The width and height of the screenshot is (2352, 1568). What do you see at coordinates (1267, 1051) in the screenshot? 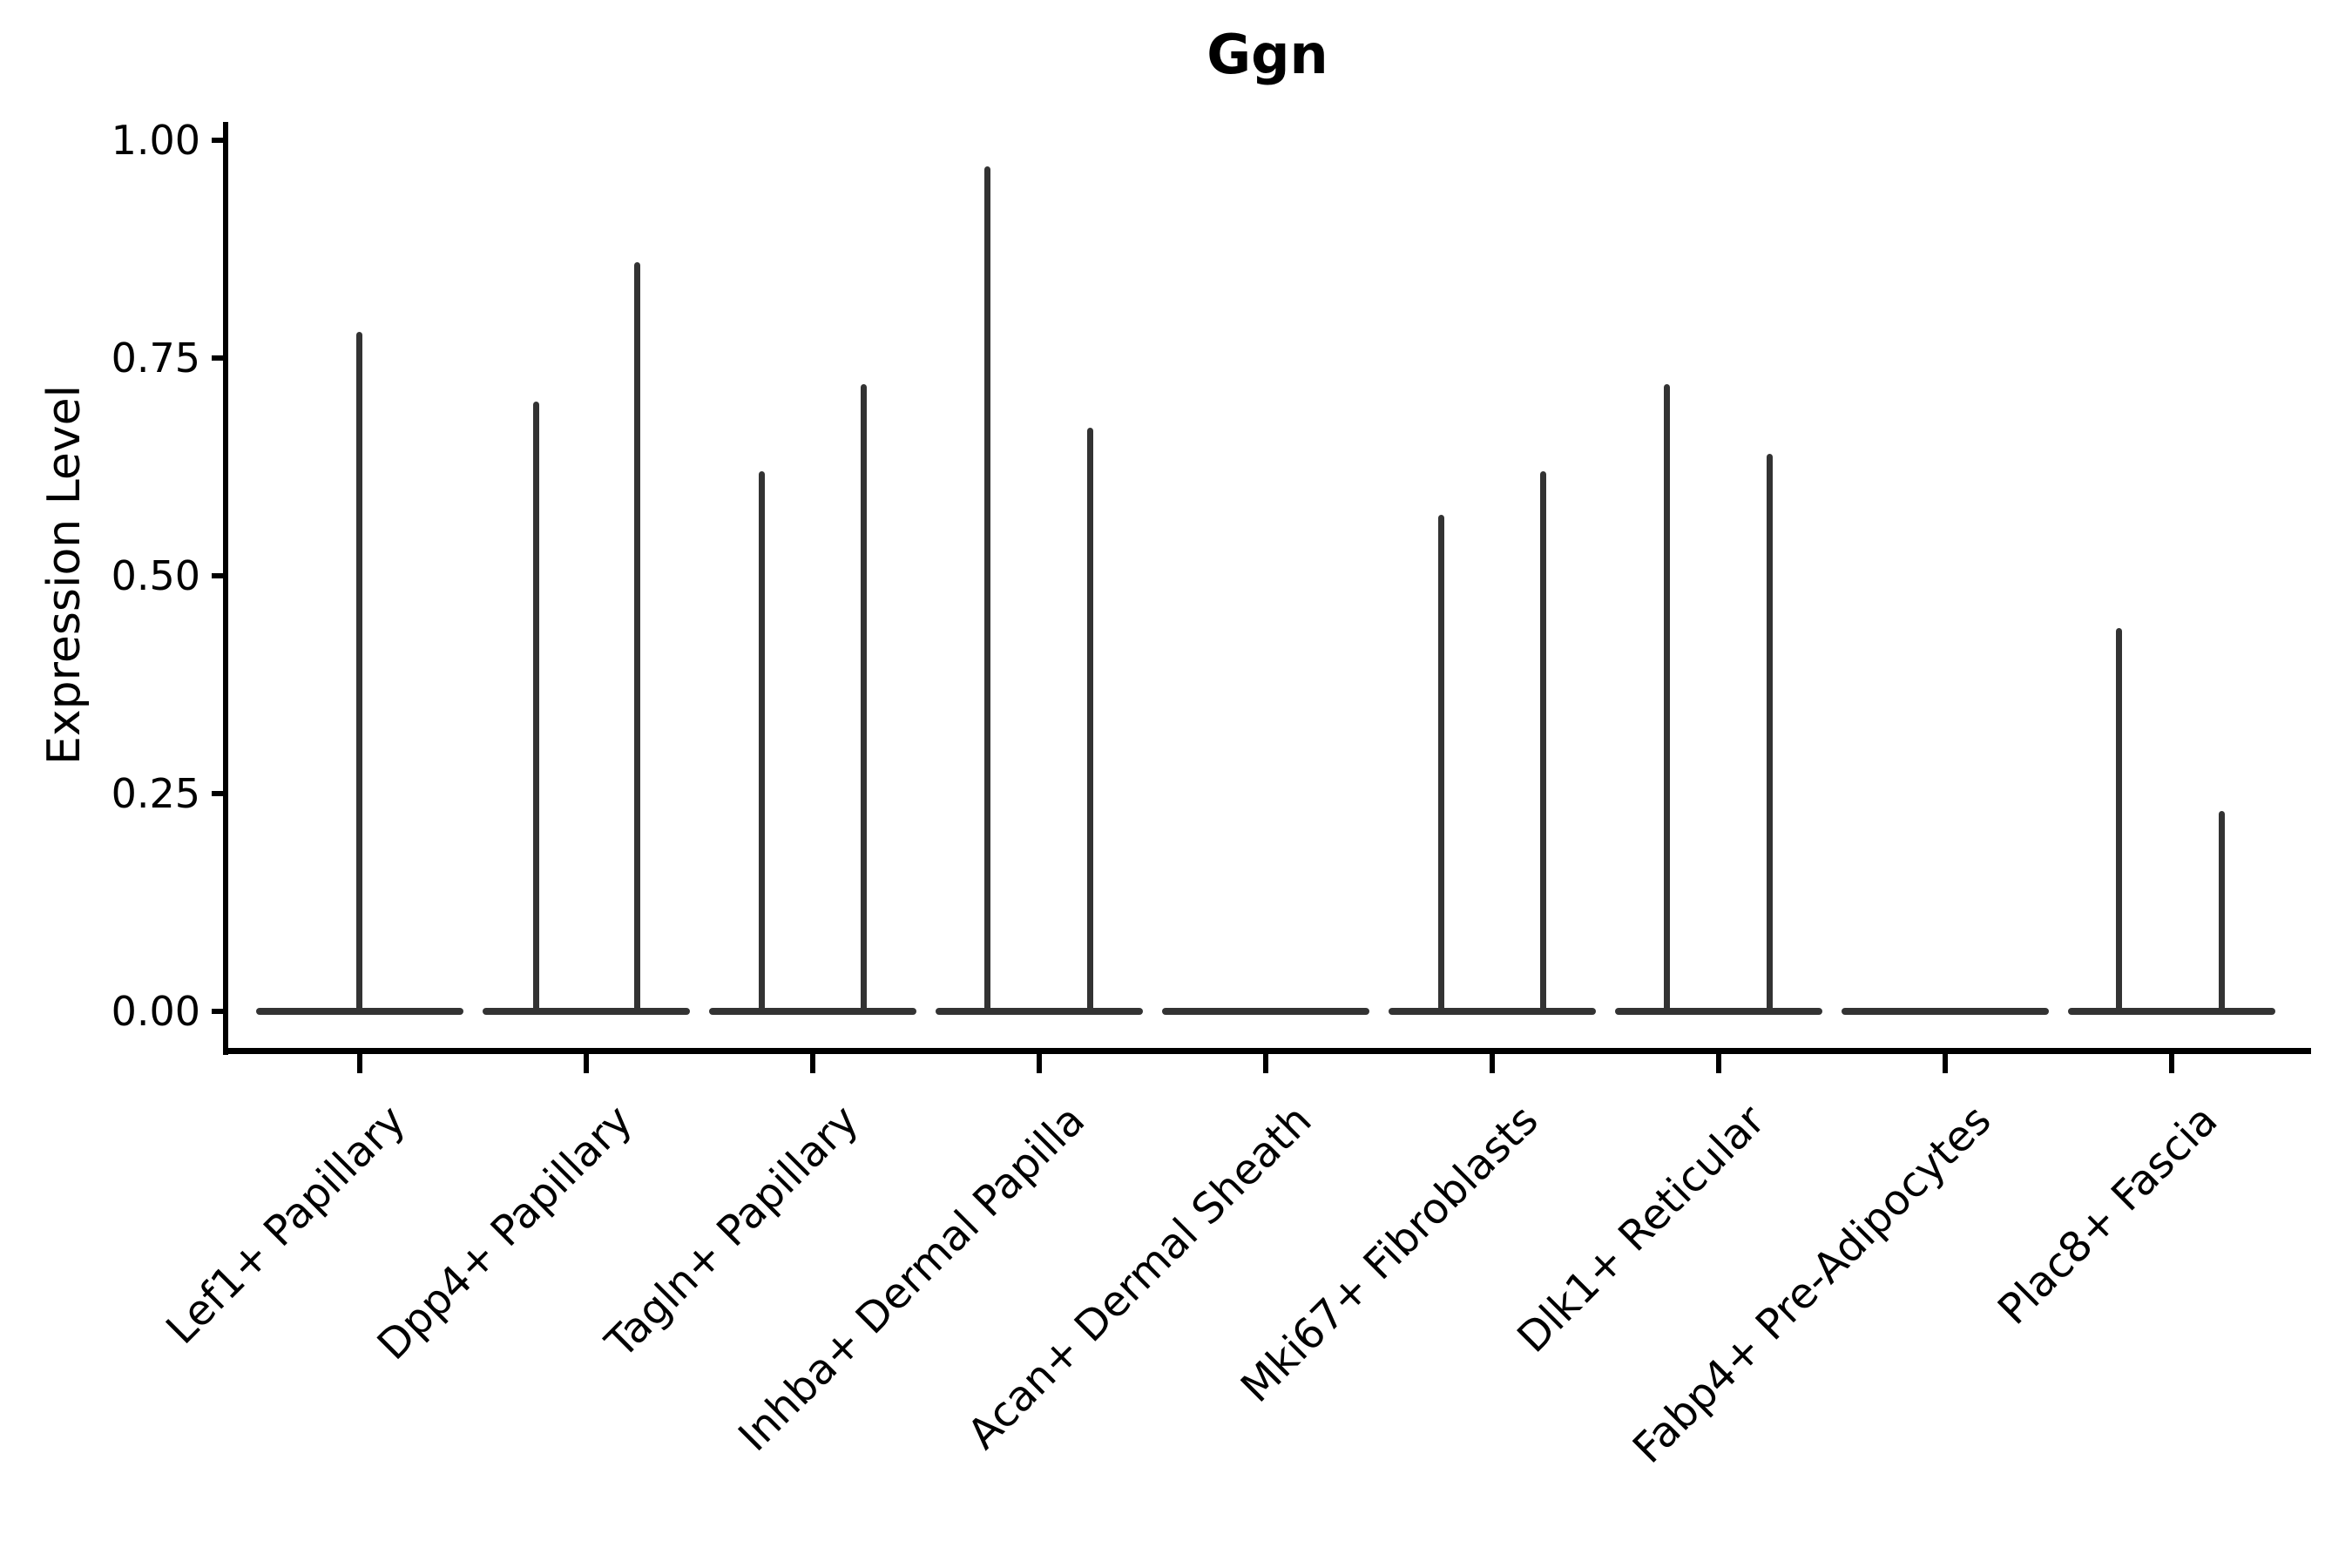
I see `x-axis-spine` at bounding box center [1267, 1051].